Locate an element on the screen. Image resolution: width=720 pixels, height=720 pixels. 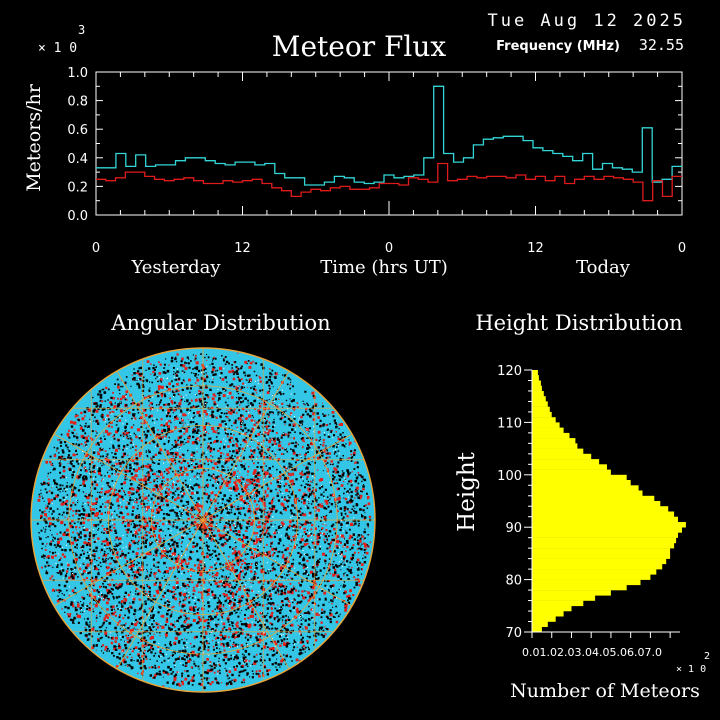
flux-series-red is located at coordinates (389, 182).